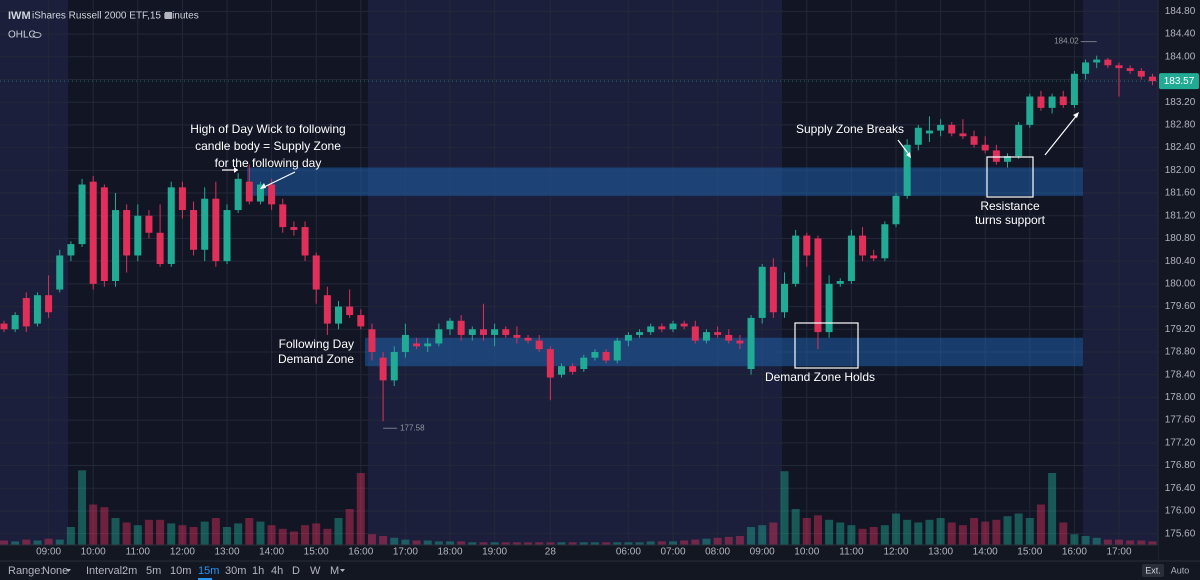 This screenshot has width=1200, height=580. What do you see at coordinates (1180, 56) in the screenshot?
I see `y-tick-label: 184.00` at bounding box center [1180, 56].